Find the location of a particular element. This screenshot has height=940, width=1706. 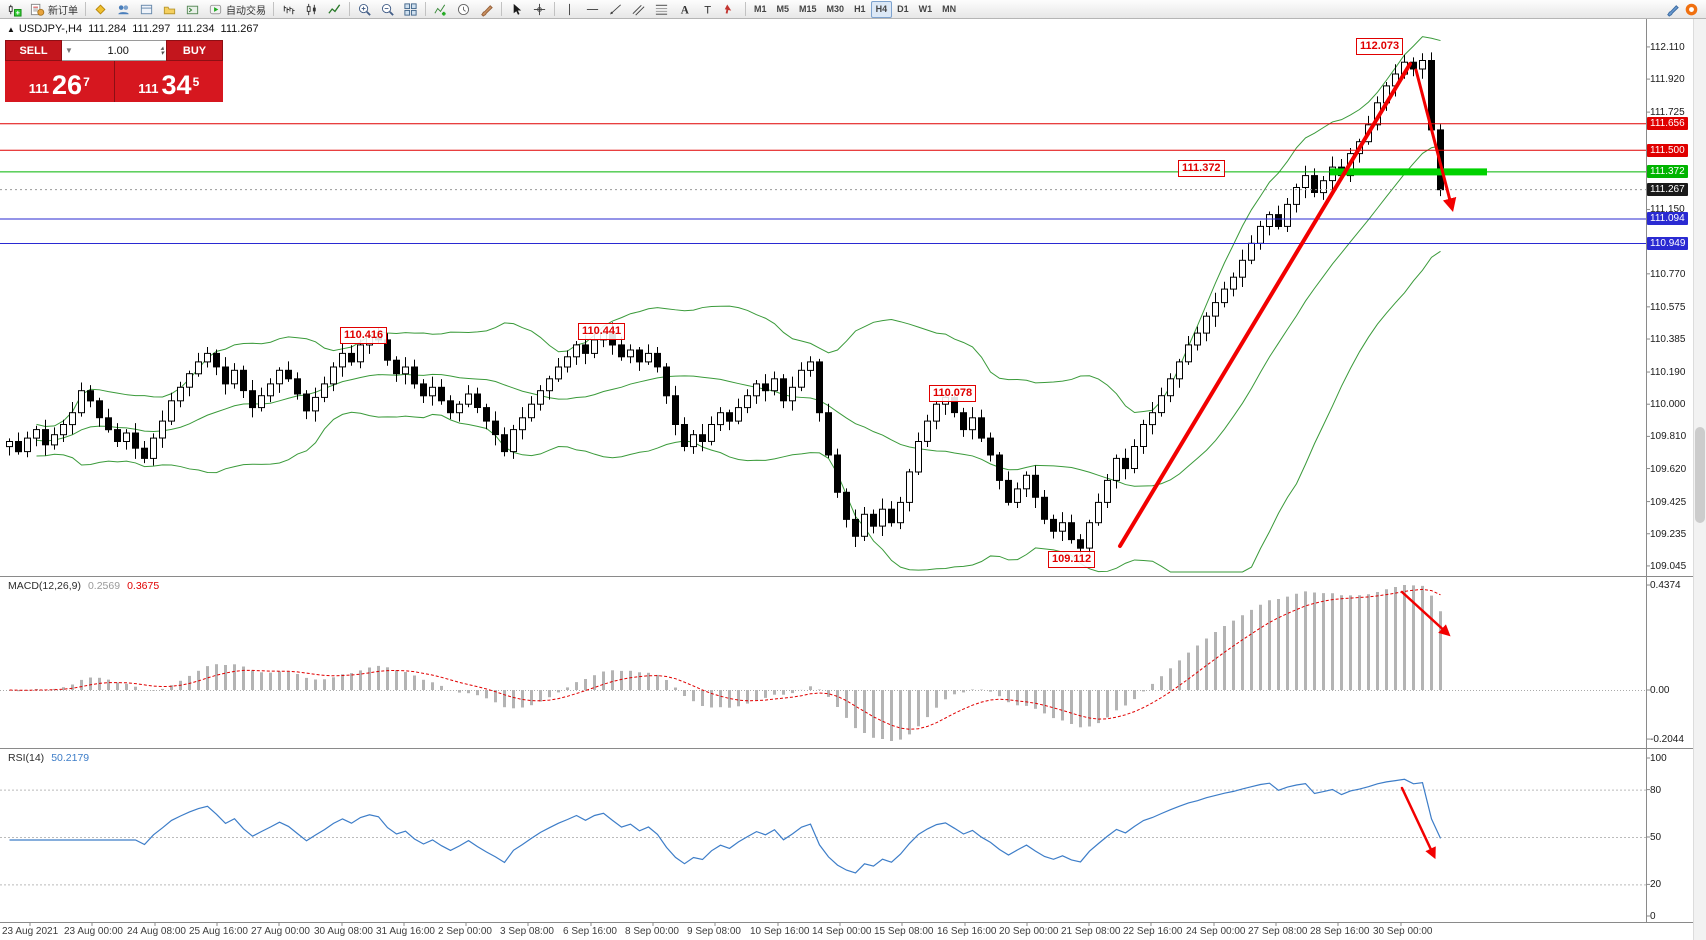

navigator-icon is located at coordinates (169, 9).